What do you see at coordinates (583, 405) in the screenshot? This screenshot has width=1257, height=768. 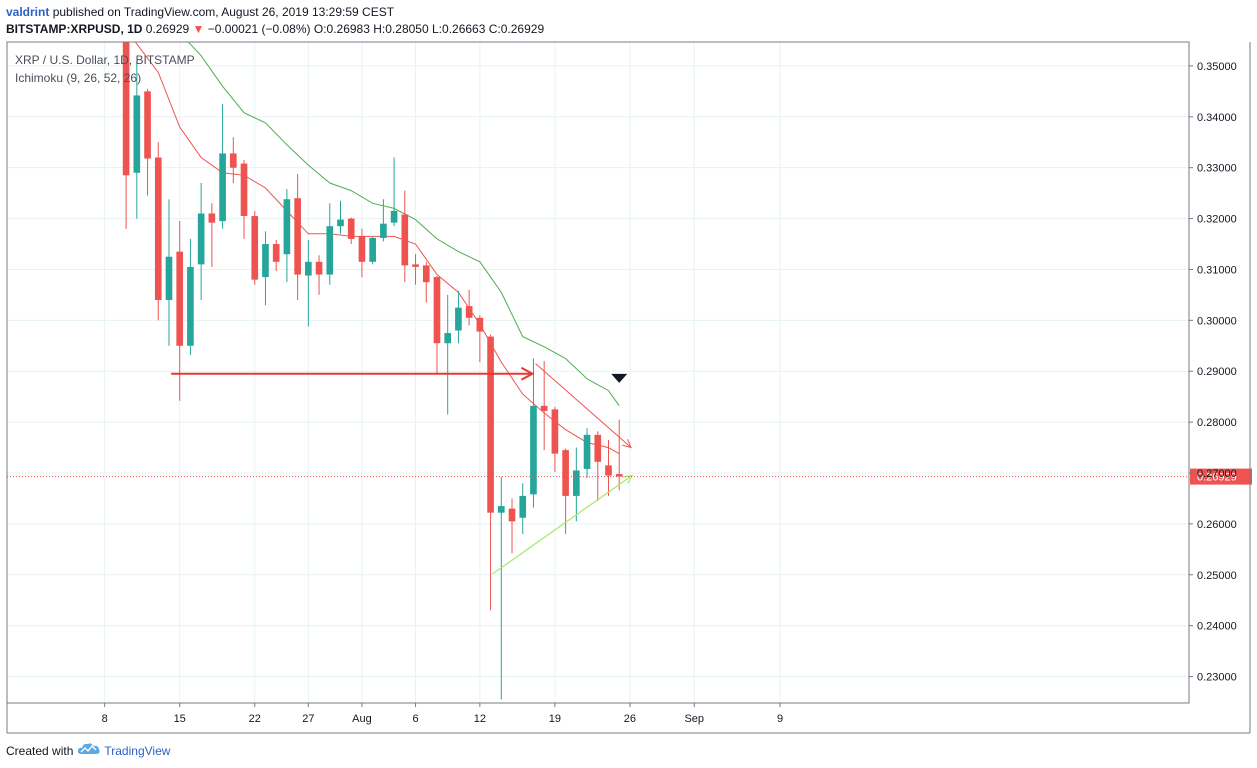 I see `resistance-trendline` at bounding box center [583, 405].